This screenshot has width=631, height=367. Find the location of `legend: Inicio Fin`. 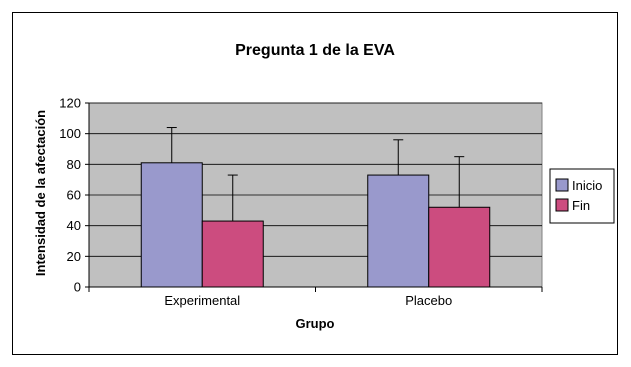

legend: Inicio Fin is located at coordinates (582, 196).